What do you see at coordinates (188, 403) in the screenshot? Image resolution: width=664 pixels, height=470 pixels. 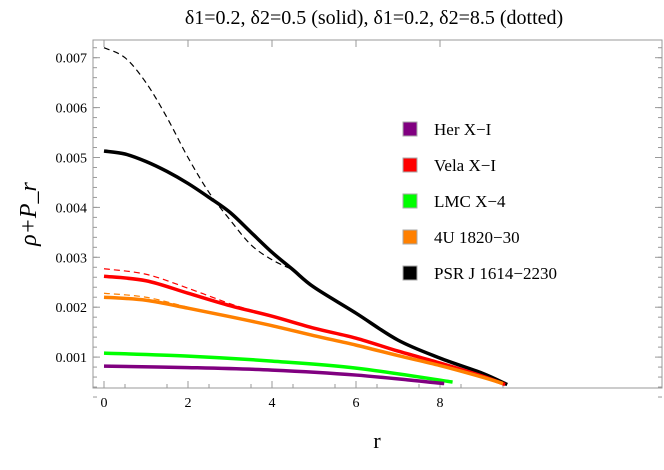 I see `x-tick-label: 2` at bounding box center [188, 403].